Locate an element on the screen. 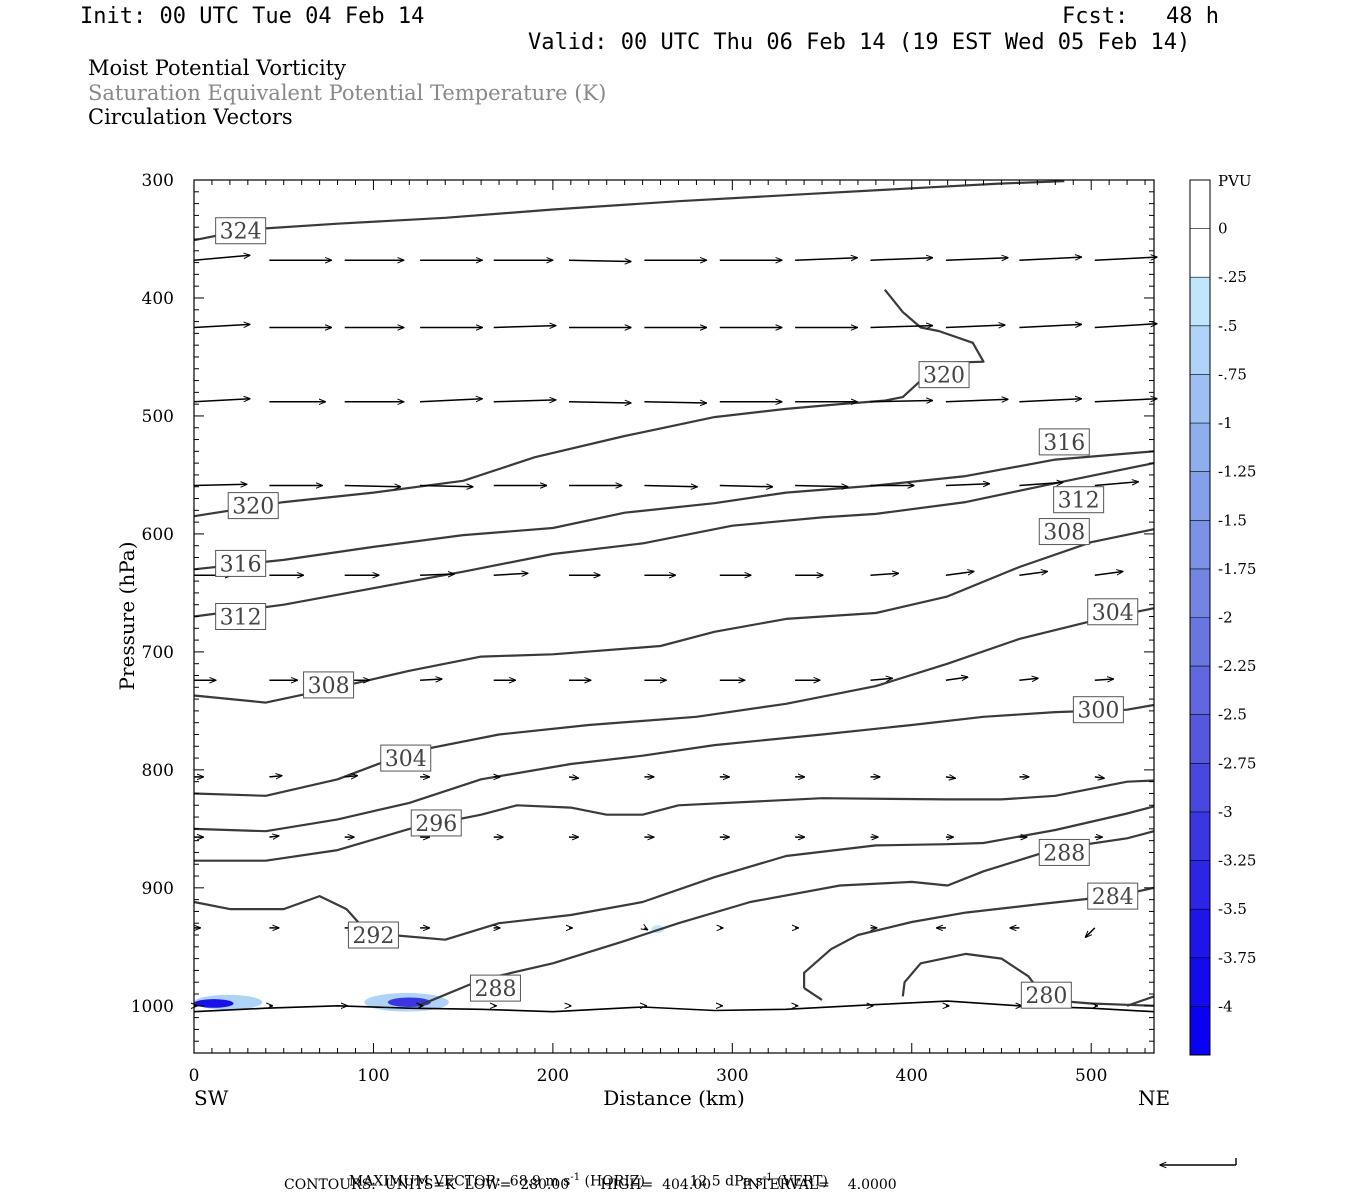  y-tick-label-700: 700 is located at coordinates (158, 653).